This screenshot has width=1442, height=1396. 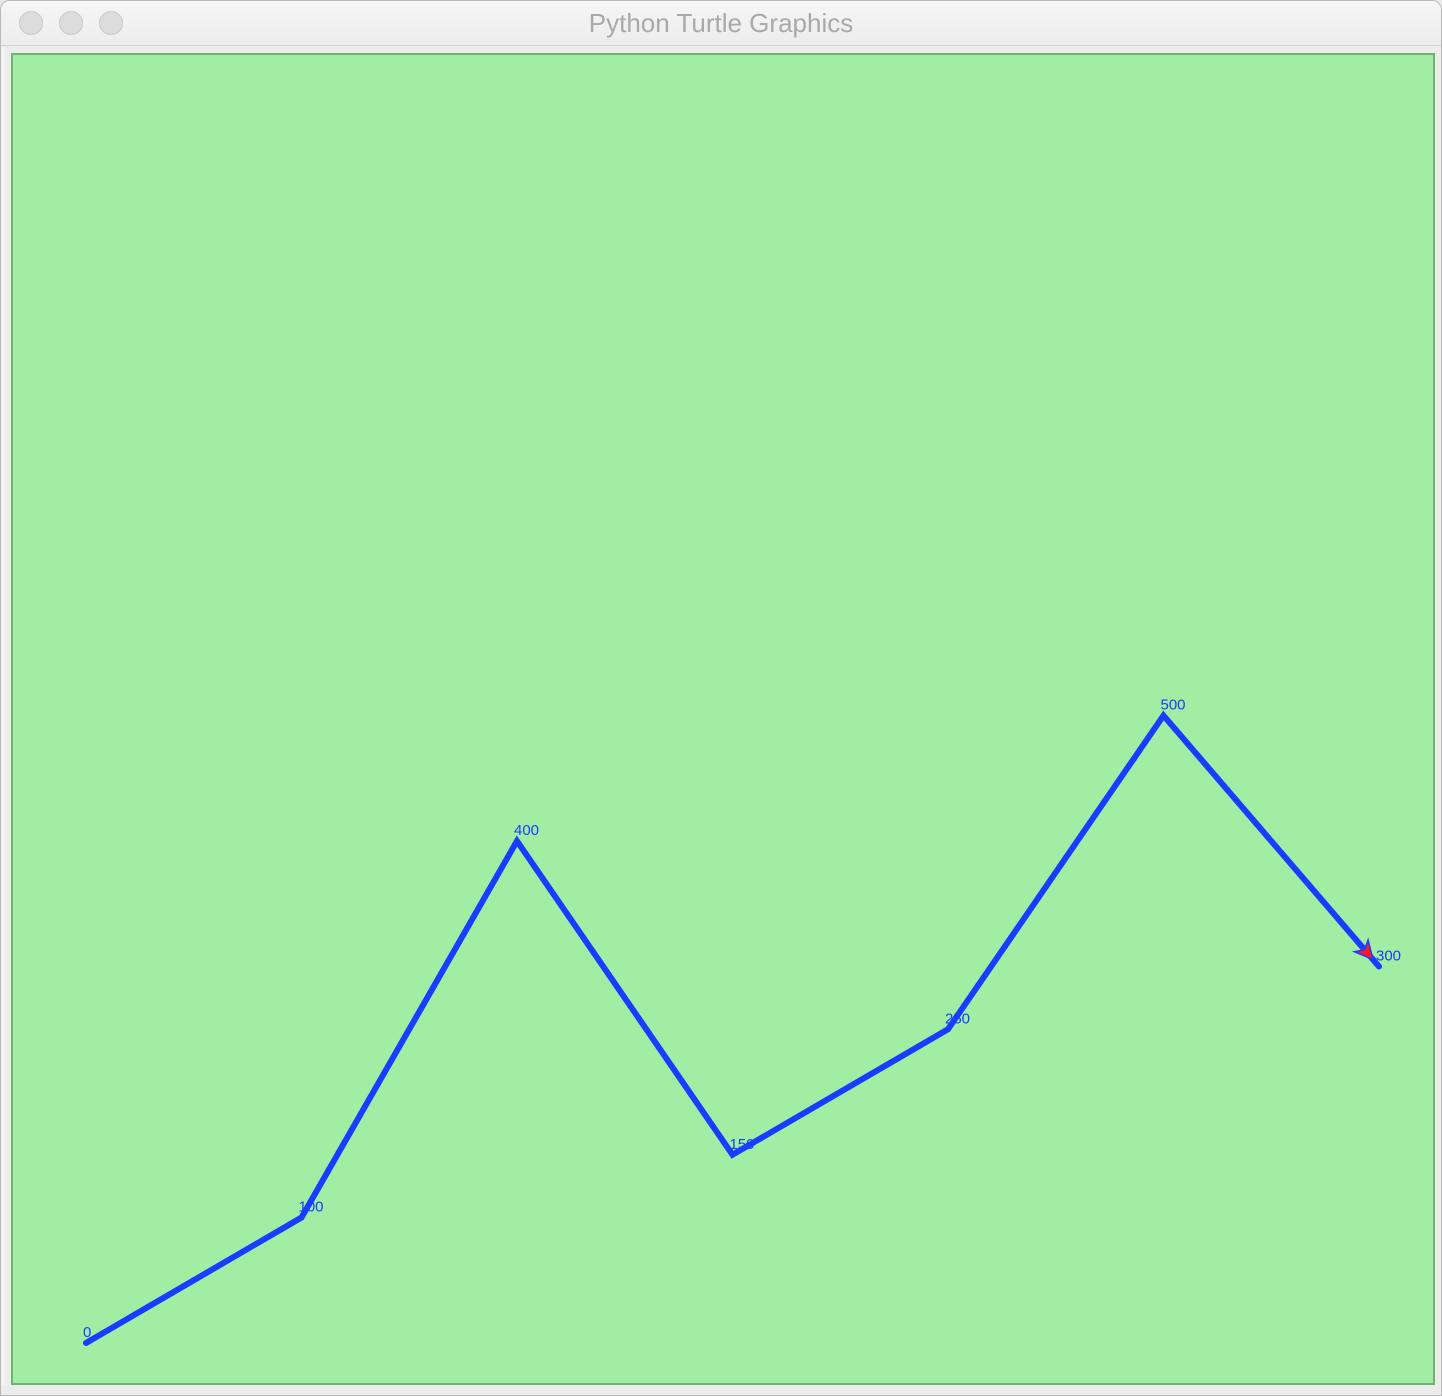 What do you see at coordinates (3, 721) in the screenshot?
I see `window-left-edge` at bounding box center [3, 721].